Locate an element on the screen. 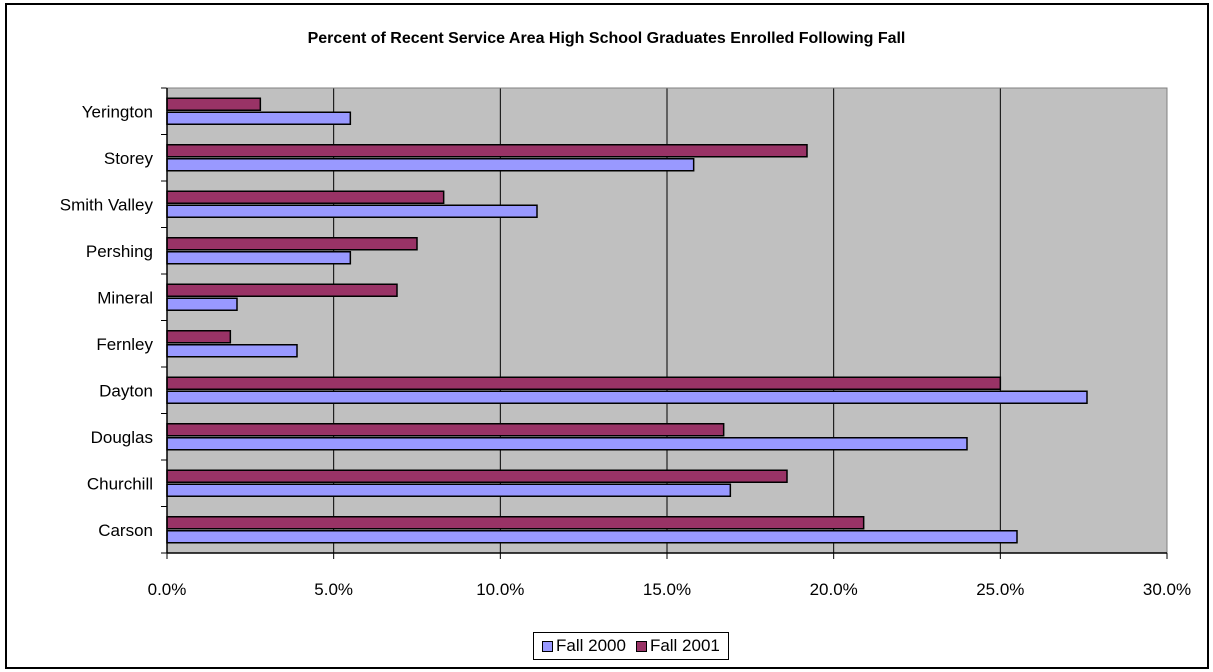 The width and height of the screenshot is (1213, 672). legend-swatch-fall-2000 is located at coordinates (547, 646).